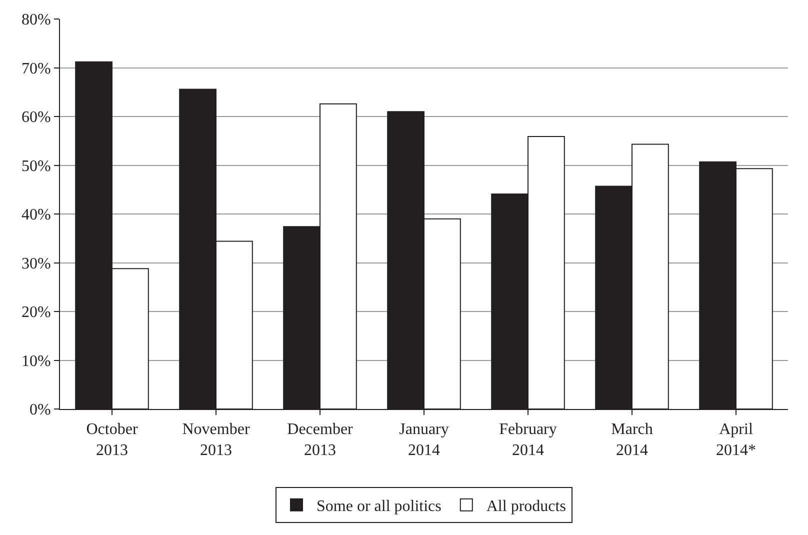  I want to click on x-tick-label: February 2014, so click(528, 440).